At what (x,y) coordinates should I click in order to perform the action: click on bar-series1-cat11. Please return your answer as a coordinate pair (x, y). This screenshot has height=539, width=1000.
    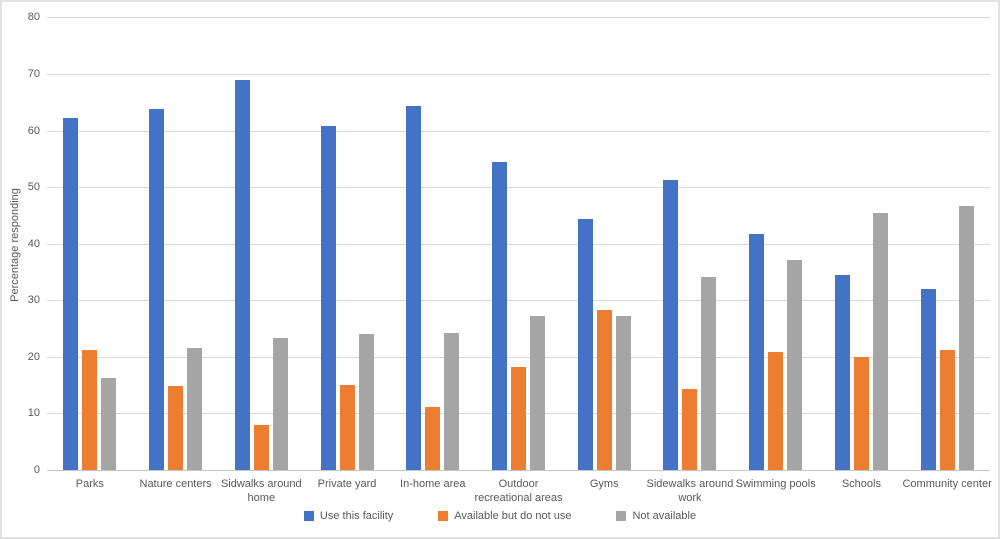
    Looking at the image, I should click on (928, 379).